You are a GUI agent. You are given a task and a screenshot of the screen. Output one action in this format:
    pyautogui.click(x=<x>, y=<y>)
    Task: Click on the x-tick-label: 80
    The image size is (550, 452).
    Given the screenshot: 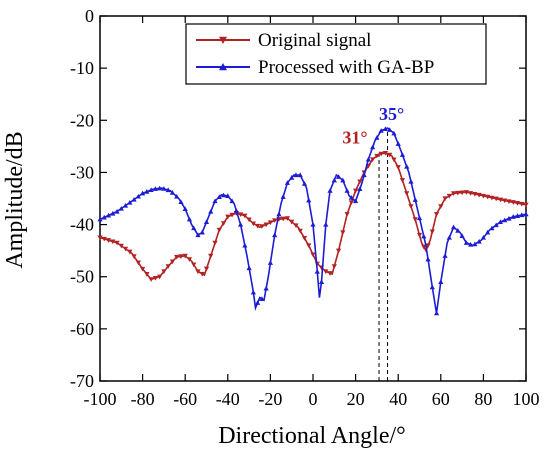 What is the action you would take?
    pyautogui.click(x=483, y=399)
    